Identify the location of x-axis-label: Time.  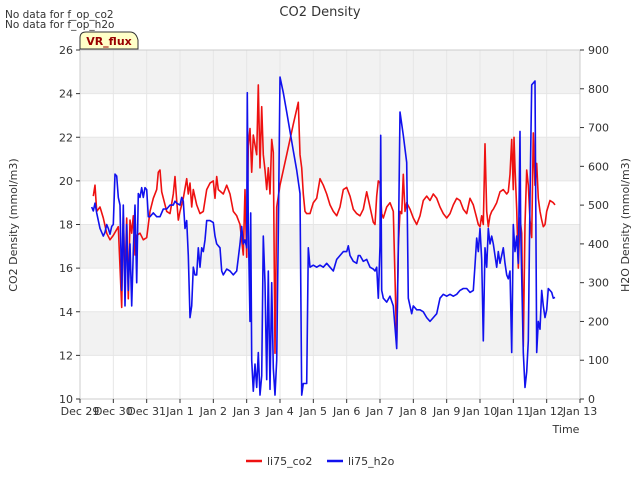
(566, 429).